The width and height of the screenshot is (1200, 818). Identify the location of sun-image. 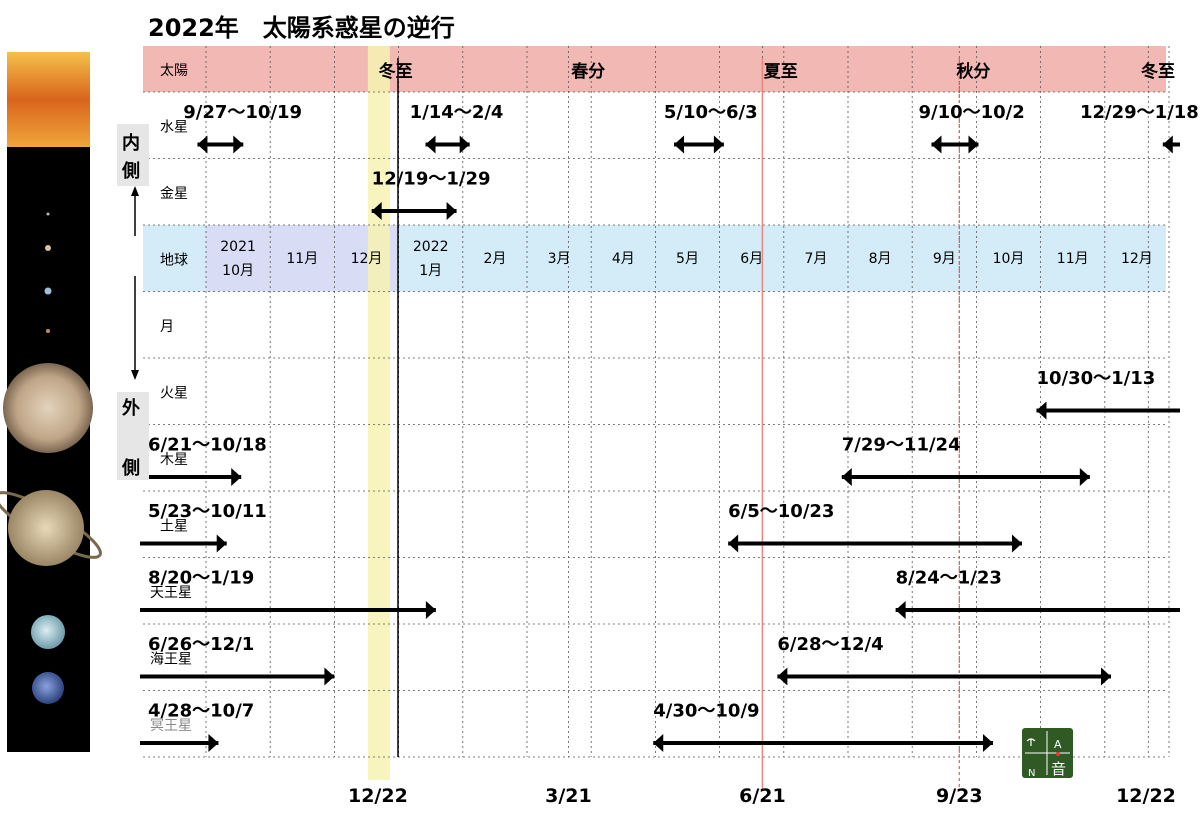
(48, 99).